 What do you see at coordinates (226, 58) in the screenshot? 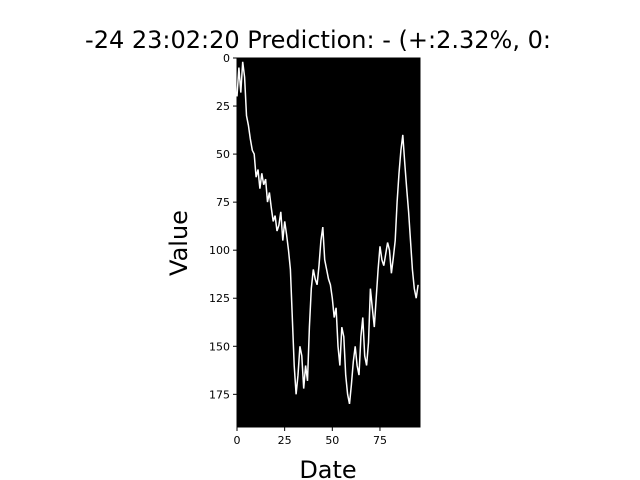
I see `y-tick-label: 0` at bounding box center [226, 58].